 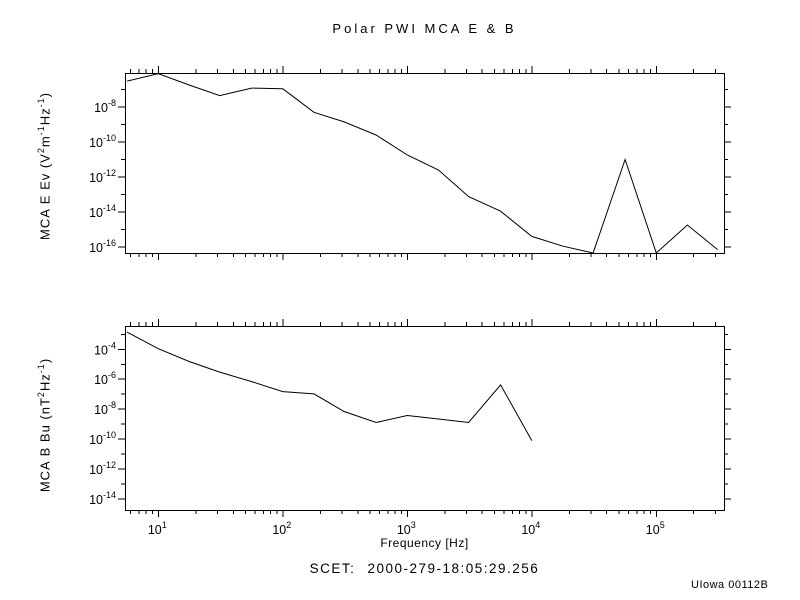 What do you see at coordinates (424, 28) in the screenshot?
I see `page-title: Polar PWI MCA E & B` at bounding box center [424, 28].